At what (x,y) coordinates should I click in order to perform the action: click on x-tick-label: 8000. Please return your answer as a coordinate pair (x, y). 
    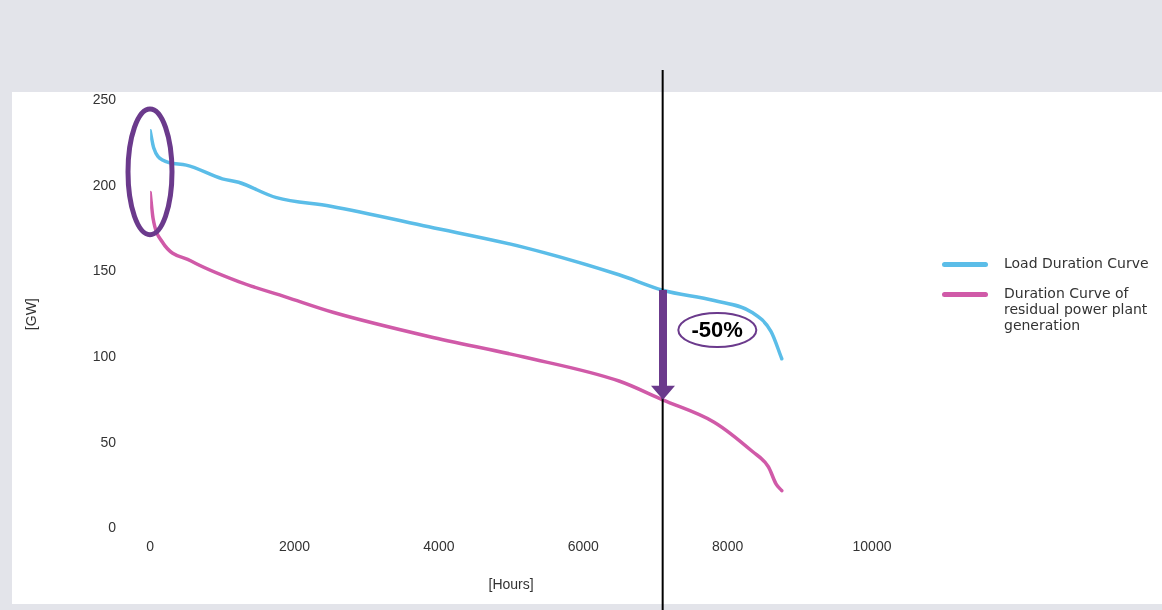
    Looking at the image, I should click on (728, 545).